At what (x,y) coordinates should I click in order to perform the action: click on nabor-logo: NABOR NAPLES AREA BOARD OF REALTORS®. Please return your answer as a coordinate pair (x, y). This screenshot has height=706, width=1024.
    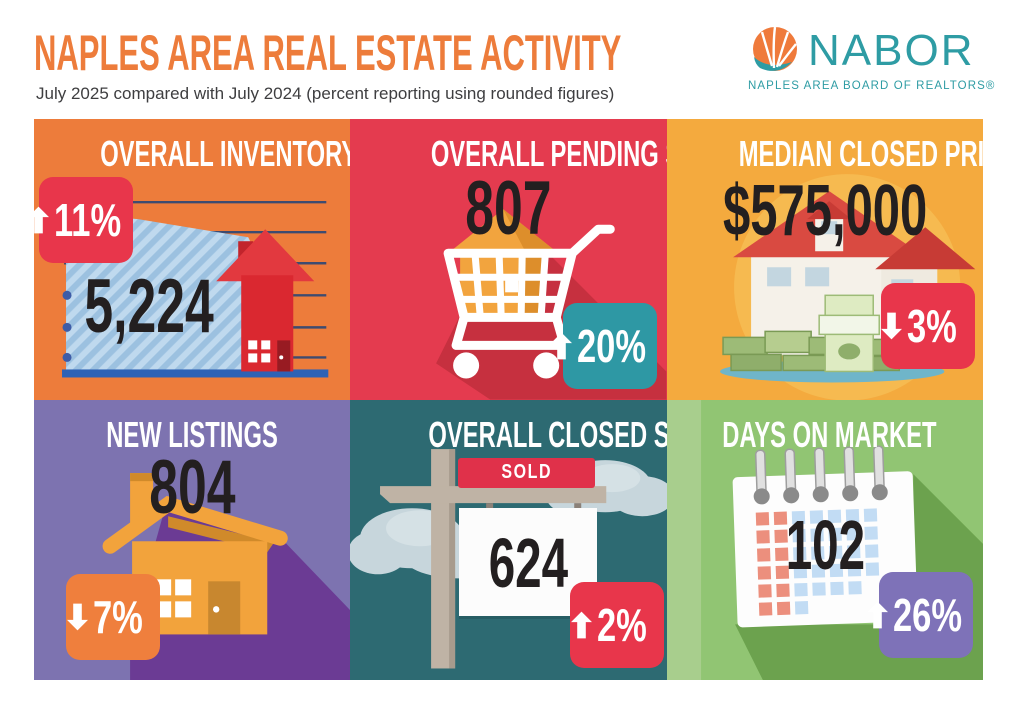
    Looking at the image, I should click on (872, 58).